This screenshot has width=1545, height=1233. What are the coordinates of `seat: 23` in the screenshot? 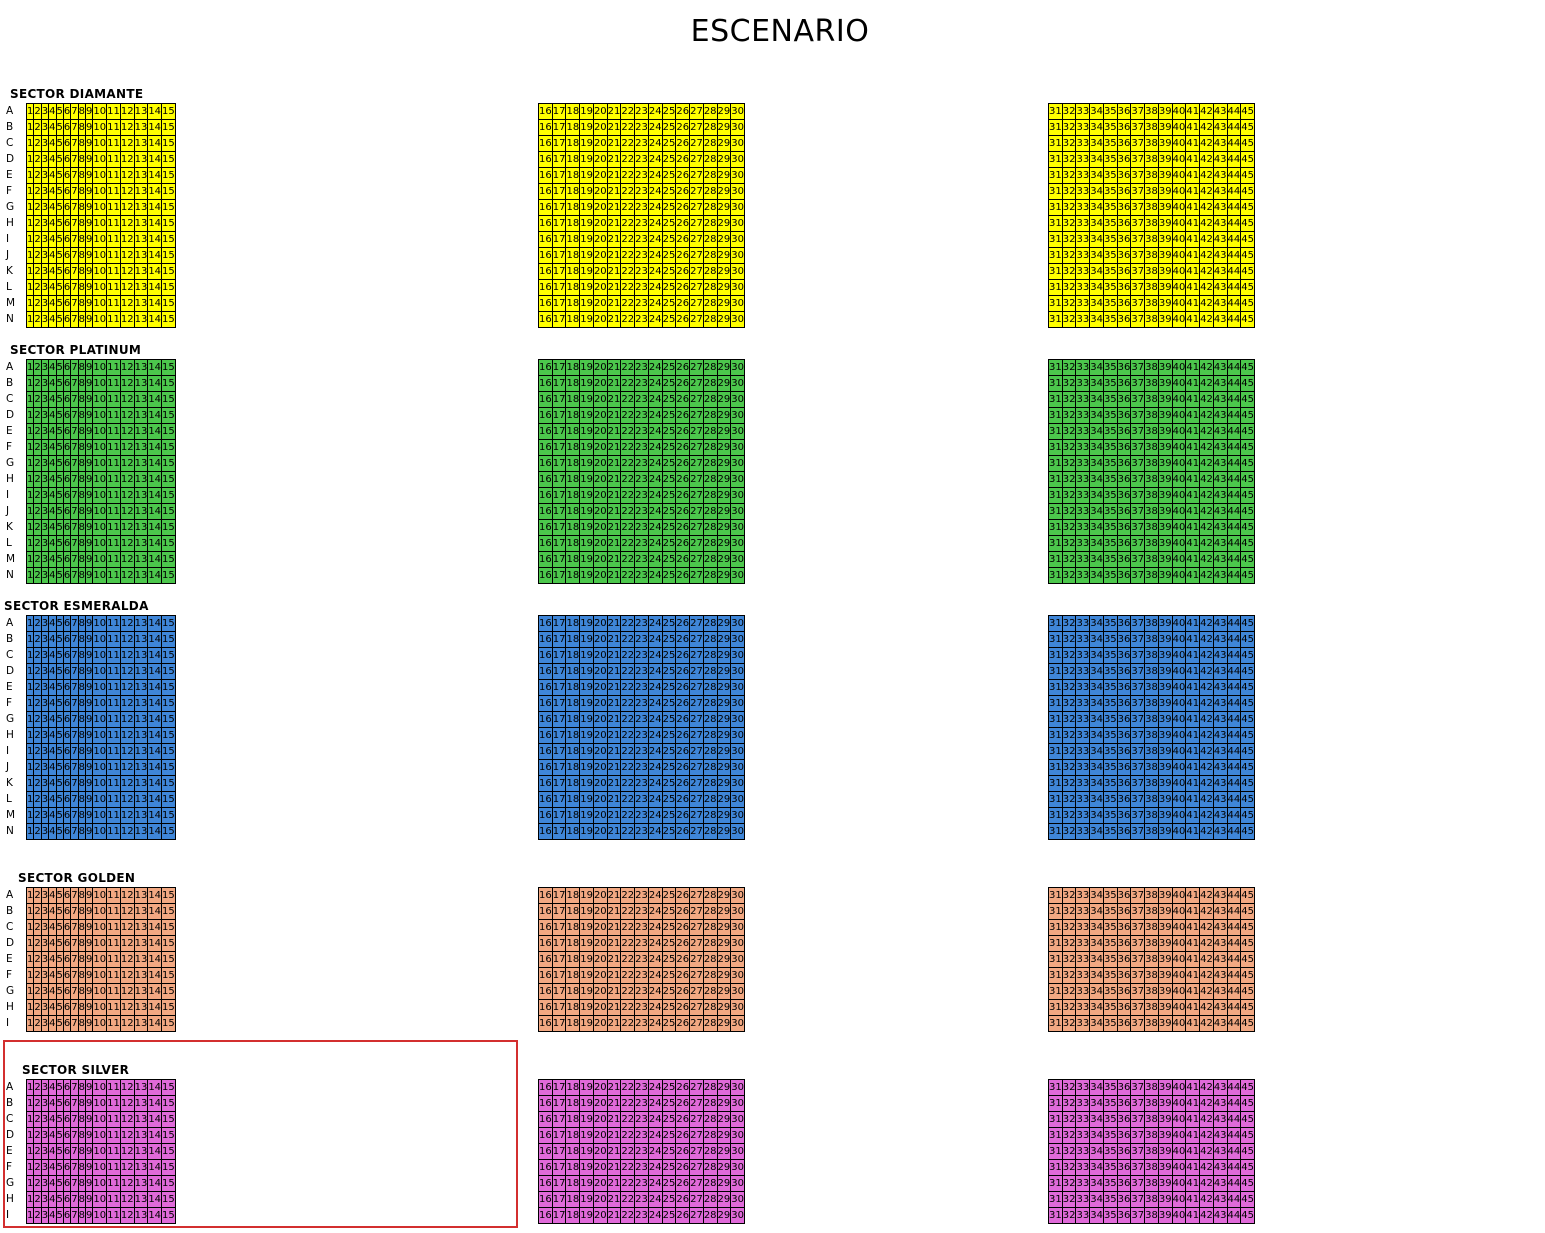 It's located at (641, 575).